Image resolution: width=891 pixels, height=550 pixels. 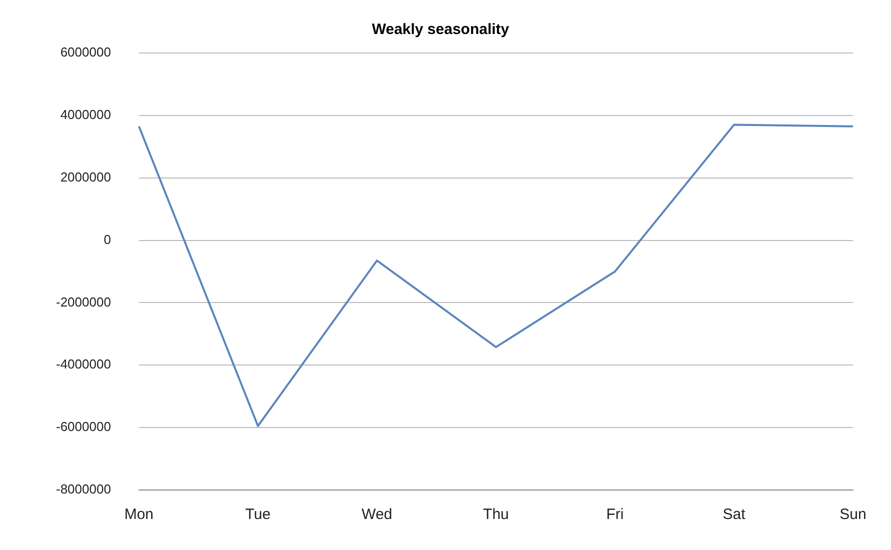 I want to click on y-tick-label: -6000000, so click(x=83, y=426).